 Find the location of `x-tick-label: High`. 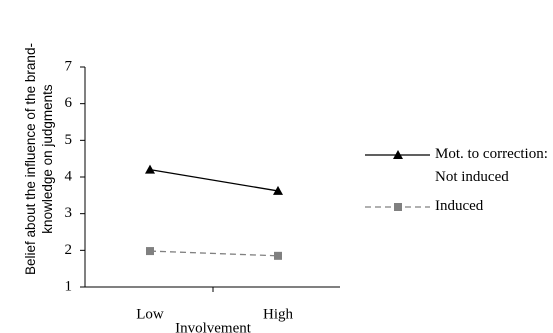

x-tick-label: High is located at coordinates (278, 314).